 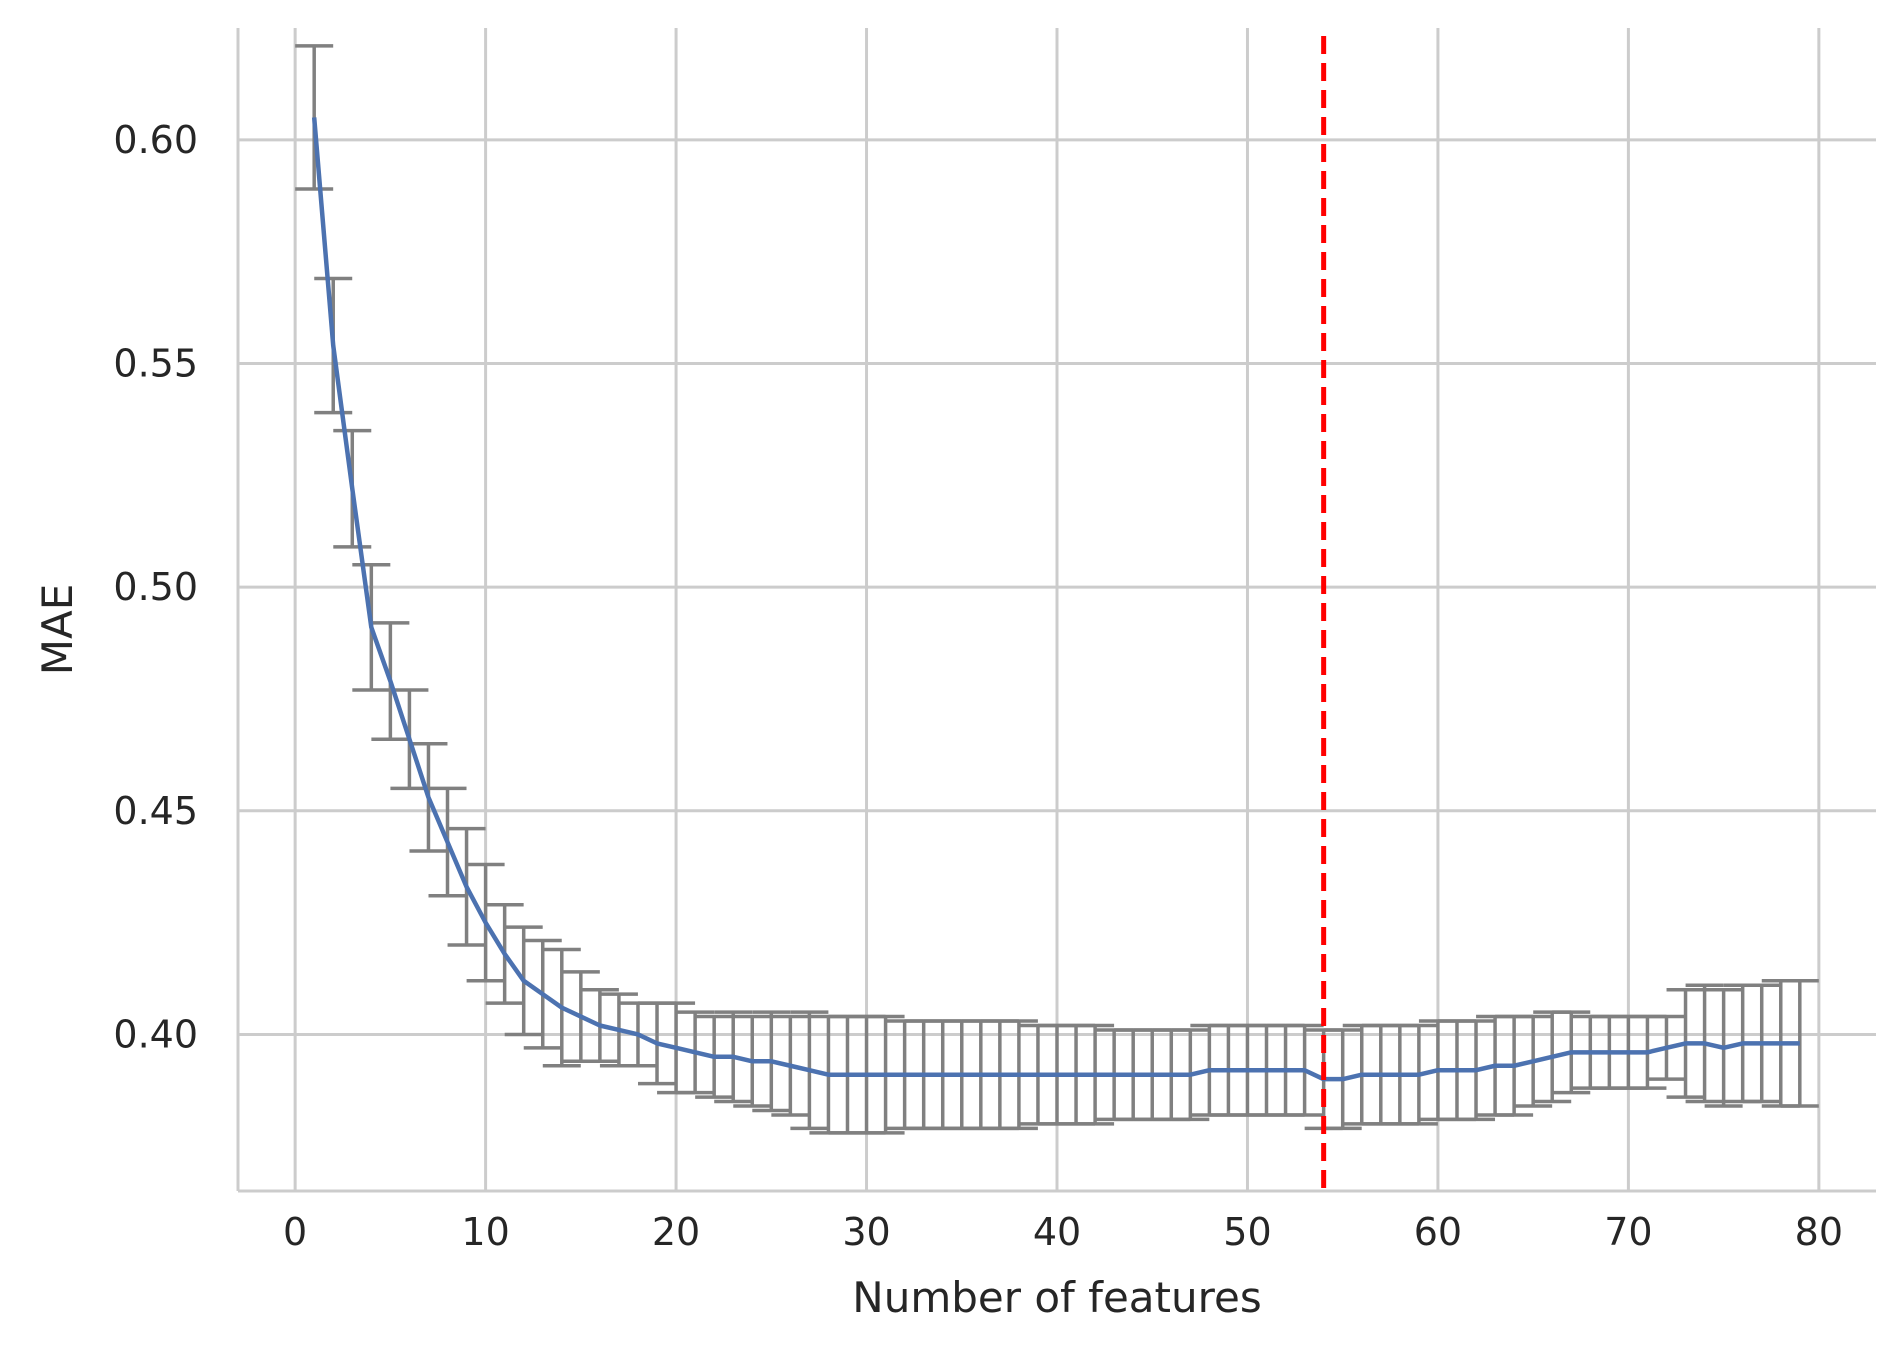 I want to click on x-tick-label: 80, so click(x=1819, y=1232).